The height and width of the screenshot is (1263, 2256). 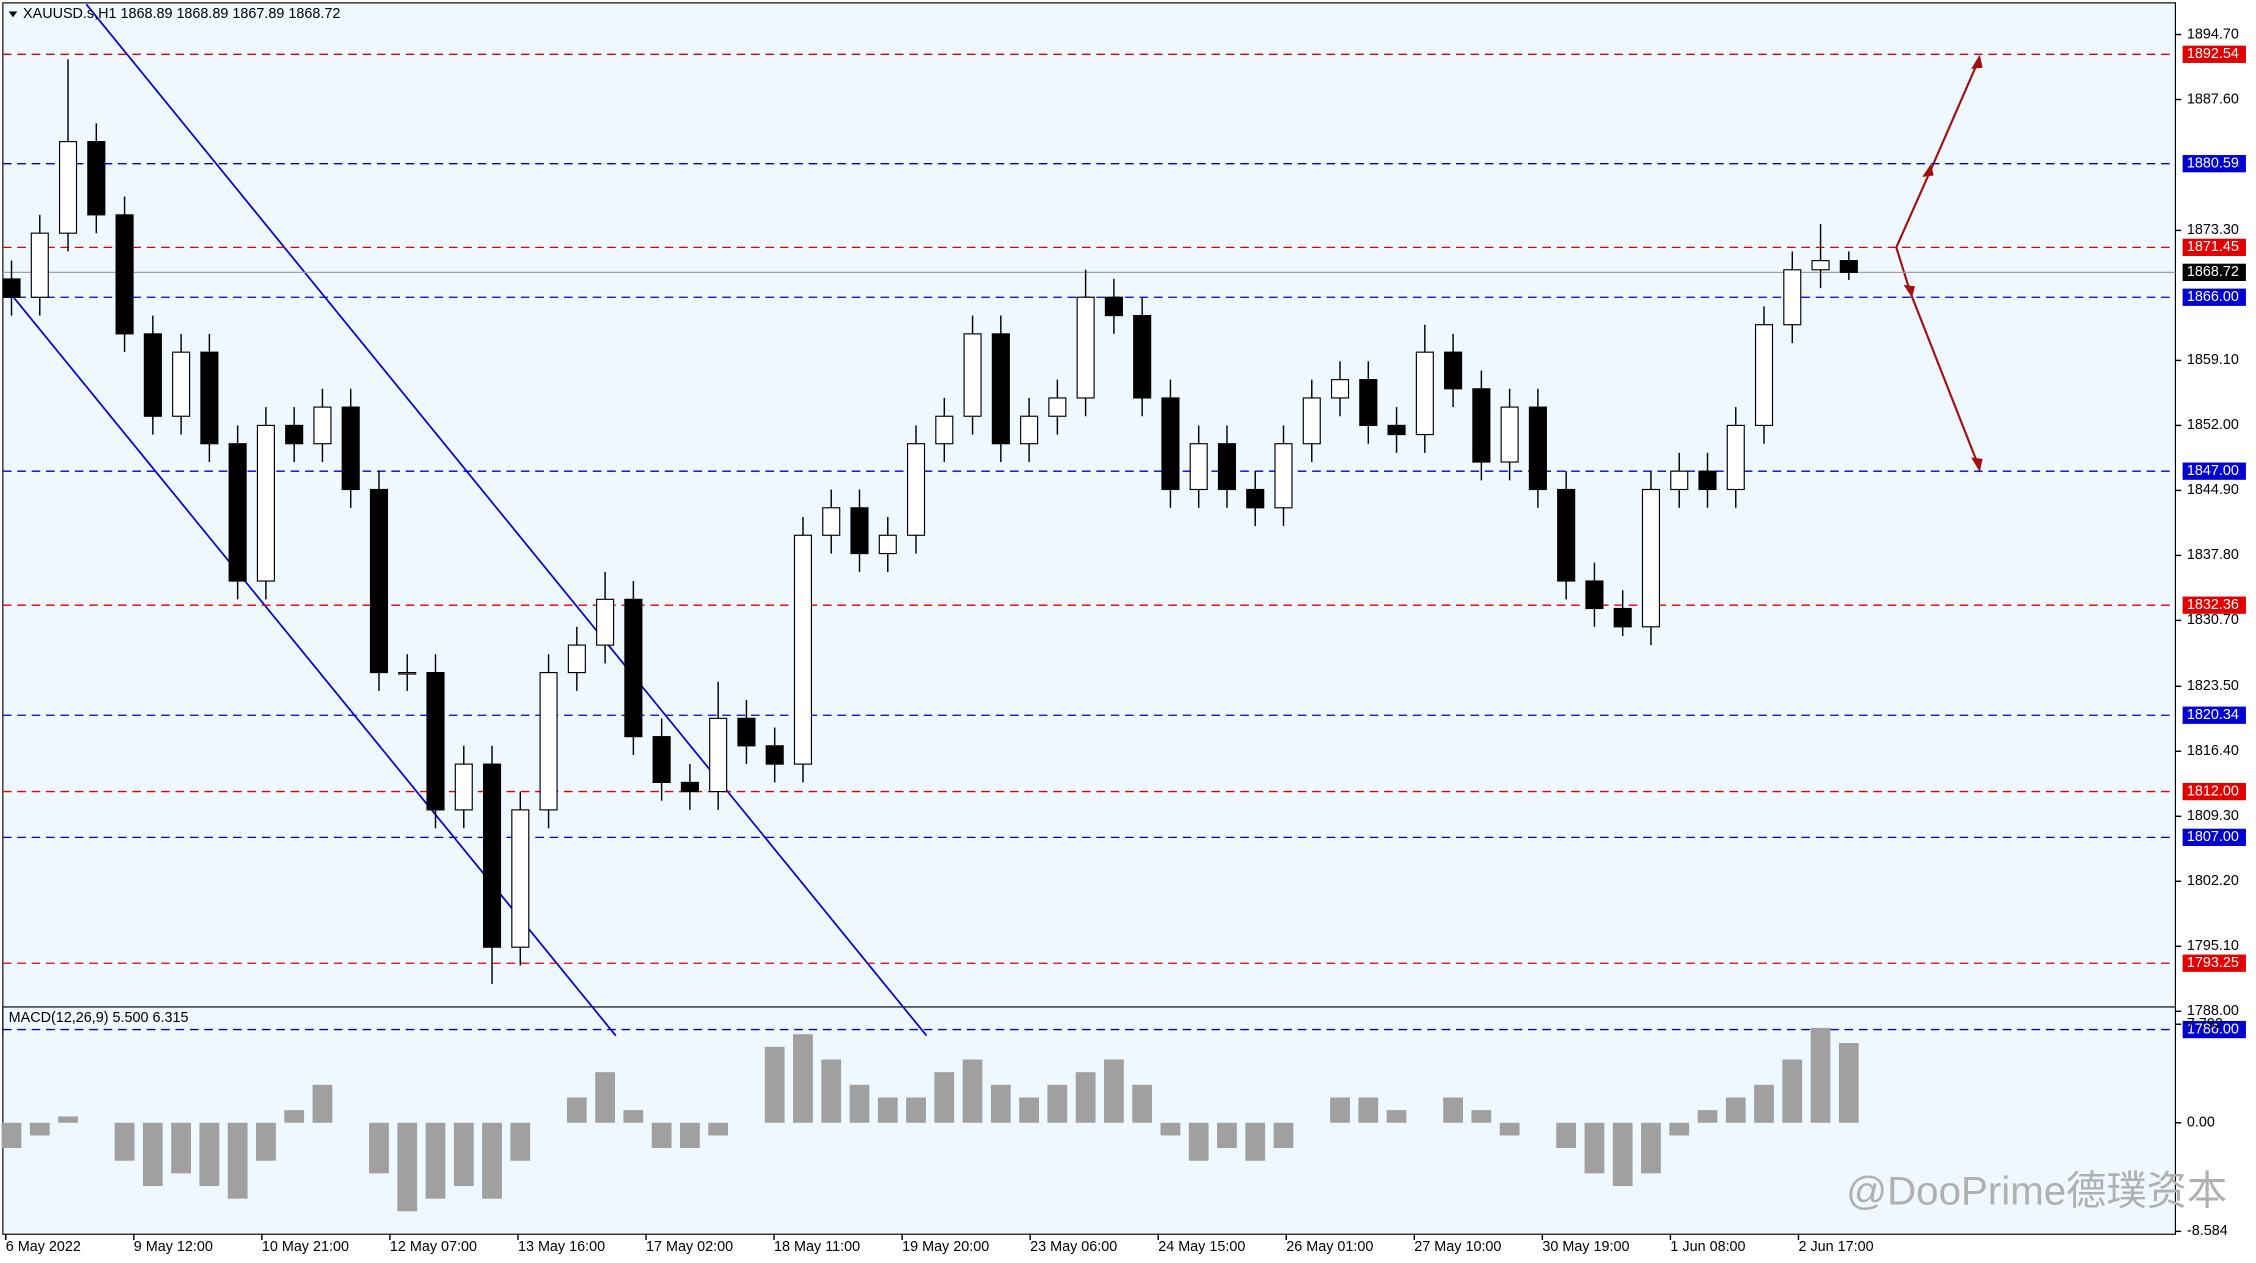 What do you see at coordinates (2213, 247) in the screenshot?
I see `level-label: 1871.45` at bounding box center [2213, 247].